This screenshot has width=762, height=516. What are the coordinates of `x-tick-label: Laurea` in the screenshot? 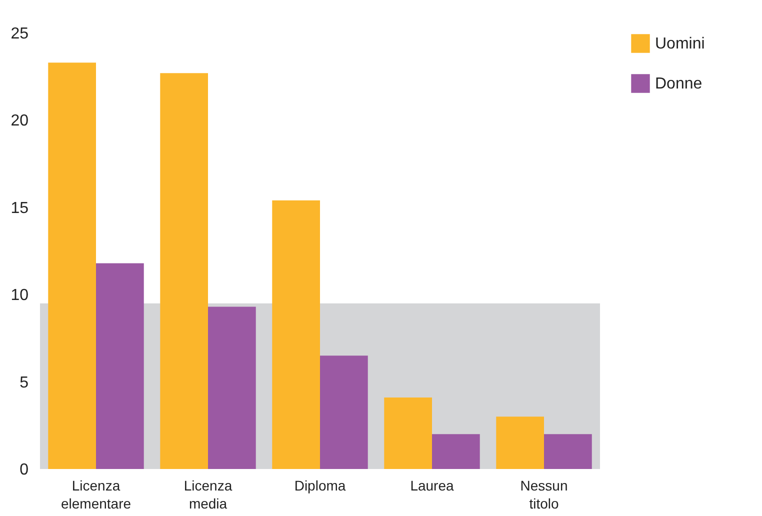 It's located at (432, 486).